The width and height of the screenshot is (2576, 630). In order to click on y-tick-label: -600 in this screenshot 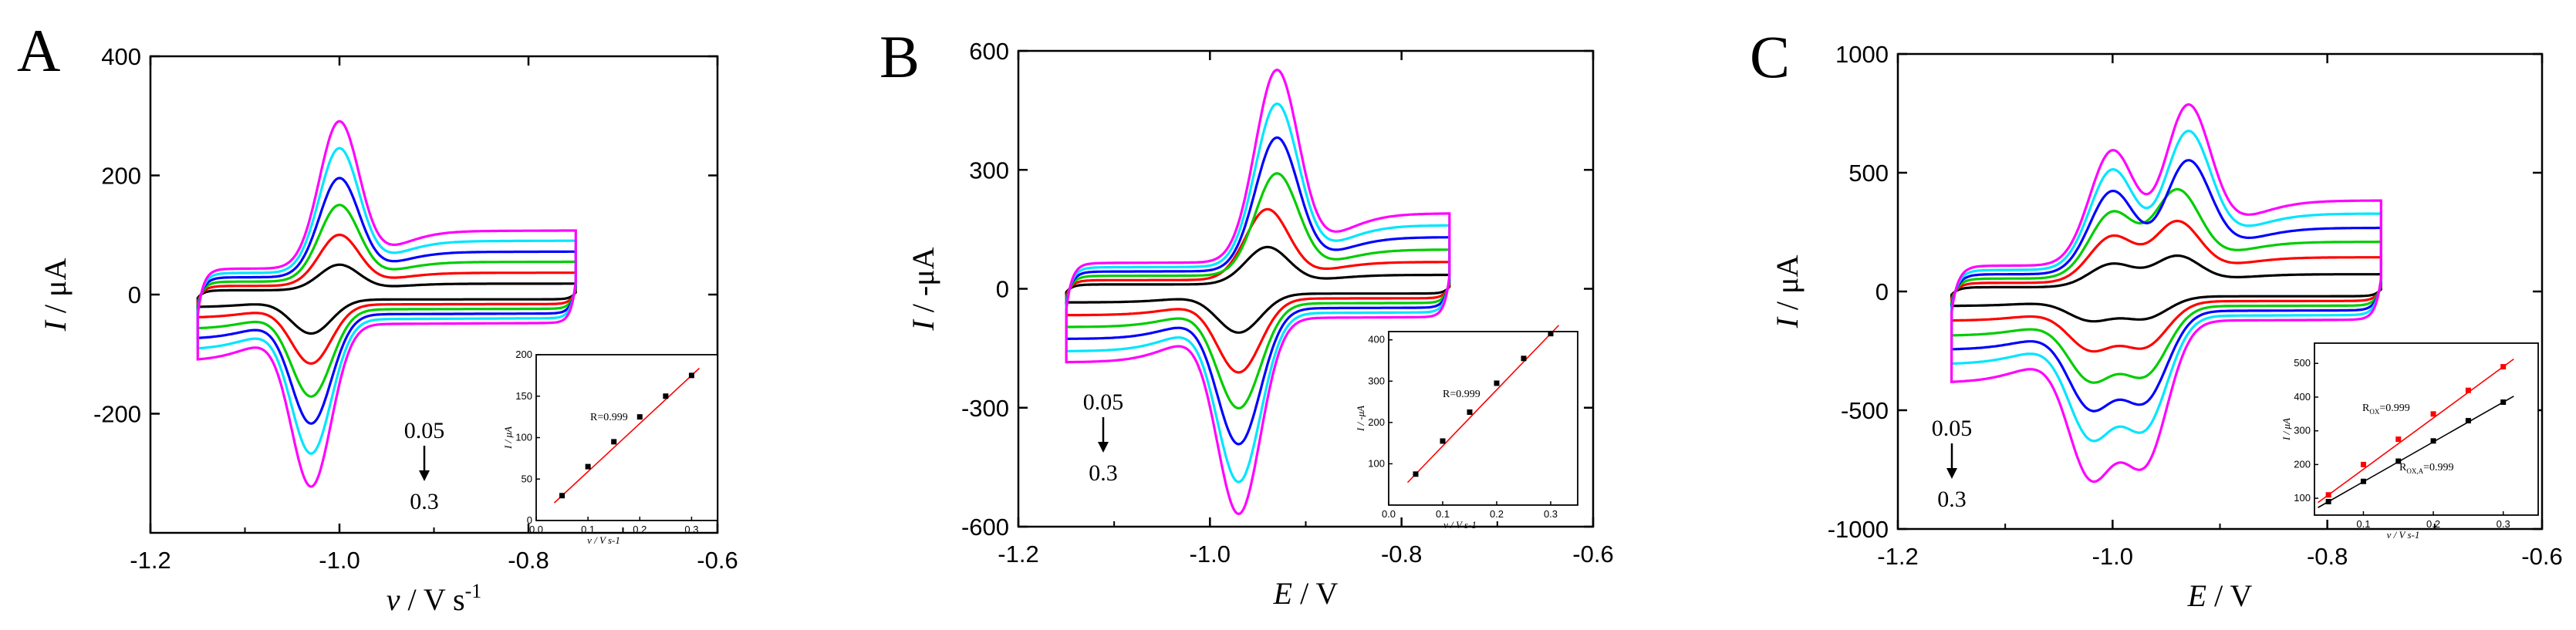, I will do `click(985, 527)`.